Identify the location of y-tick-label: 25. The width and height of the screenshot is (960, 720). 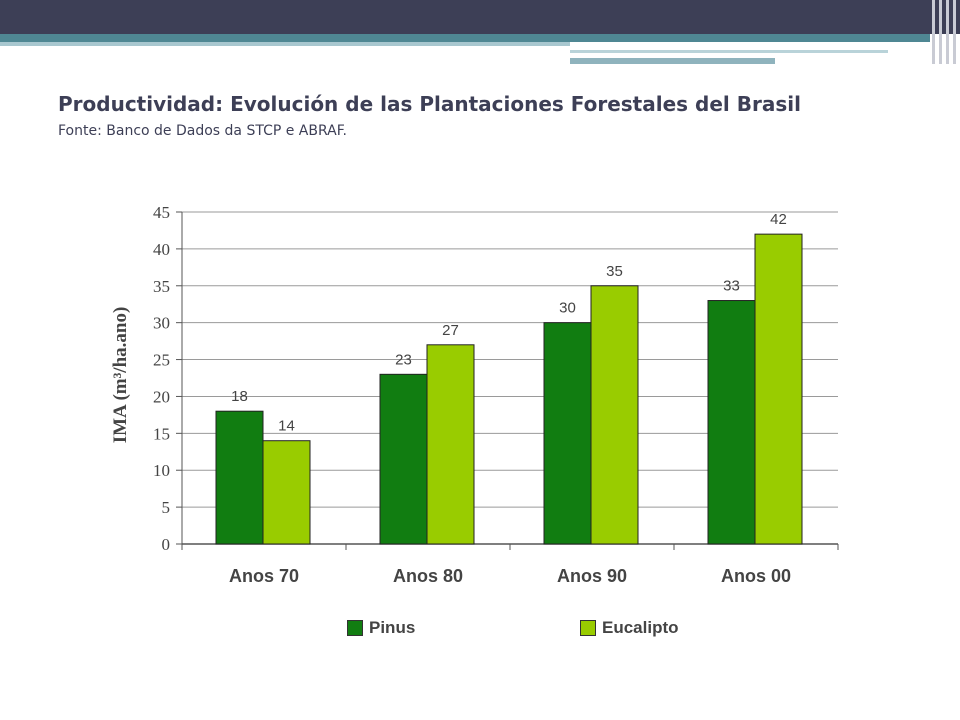
(161, 360).